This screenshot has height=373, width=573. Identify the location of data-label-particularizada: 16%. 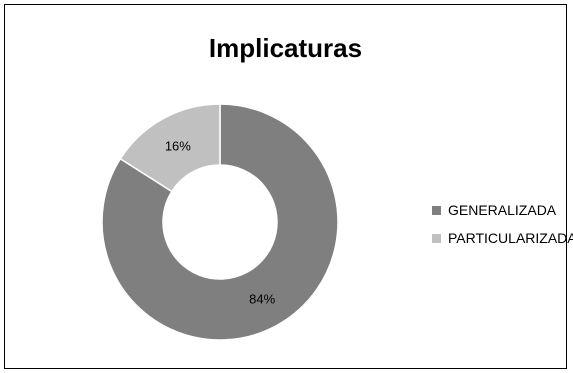
(178, 145).